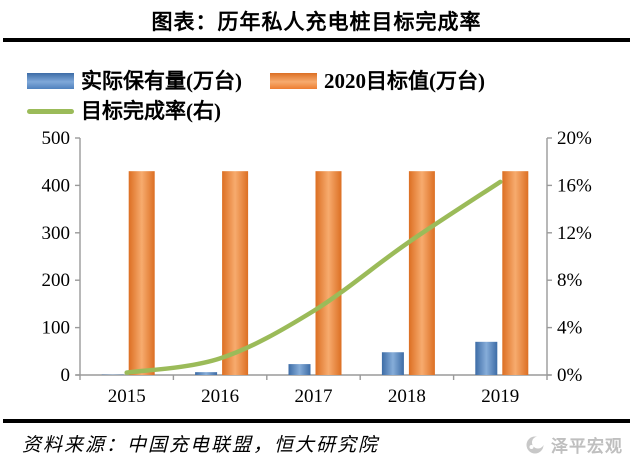 Image resolution: width=633 pixels, height=465 pixels. Describe the element at coordinates (56, 185) in the screenshot. I see `svg-text: 400` at that location.